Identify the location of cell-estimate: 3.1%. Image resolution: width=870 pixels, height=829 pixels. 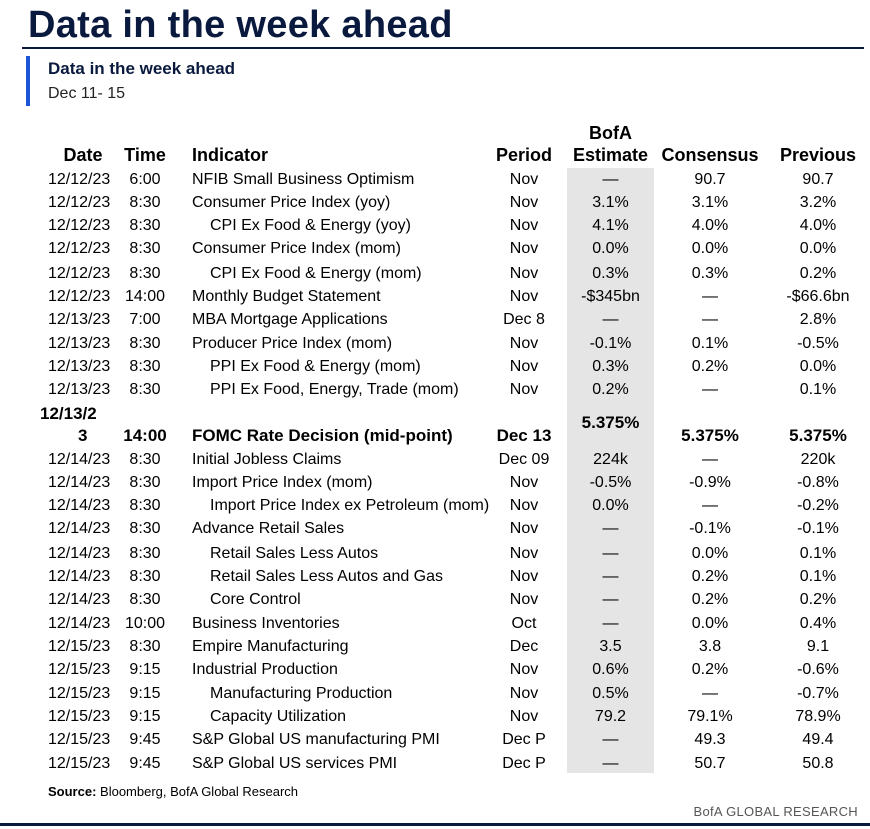
(610, 202).